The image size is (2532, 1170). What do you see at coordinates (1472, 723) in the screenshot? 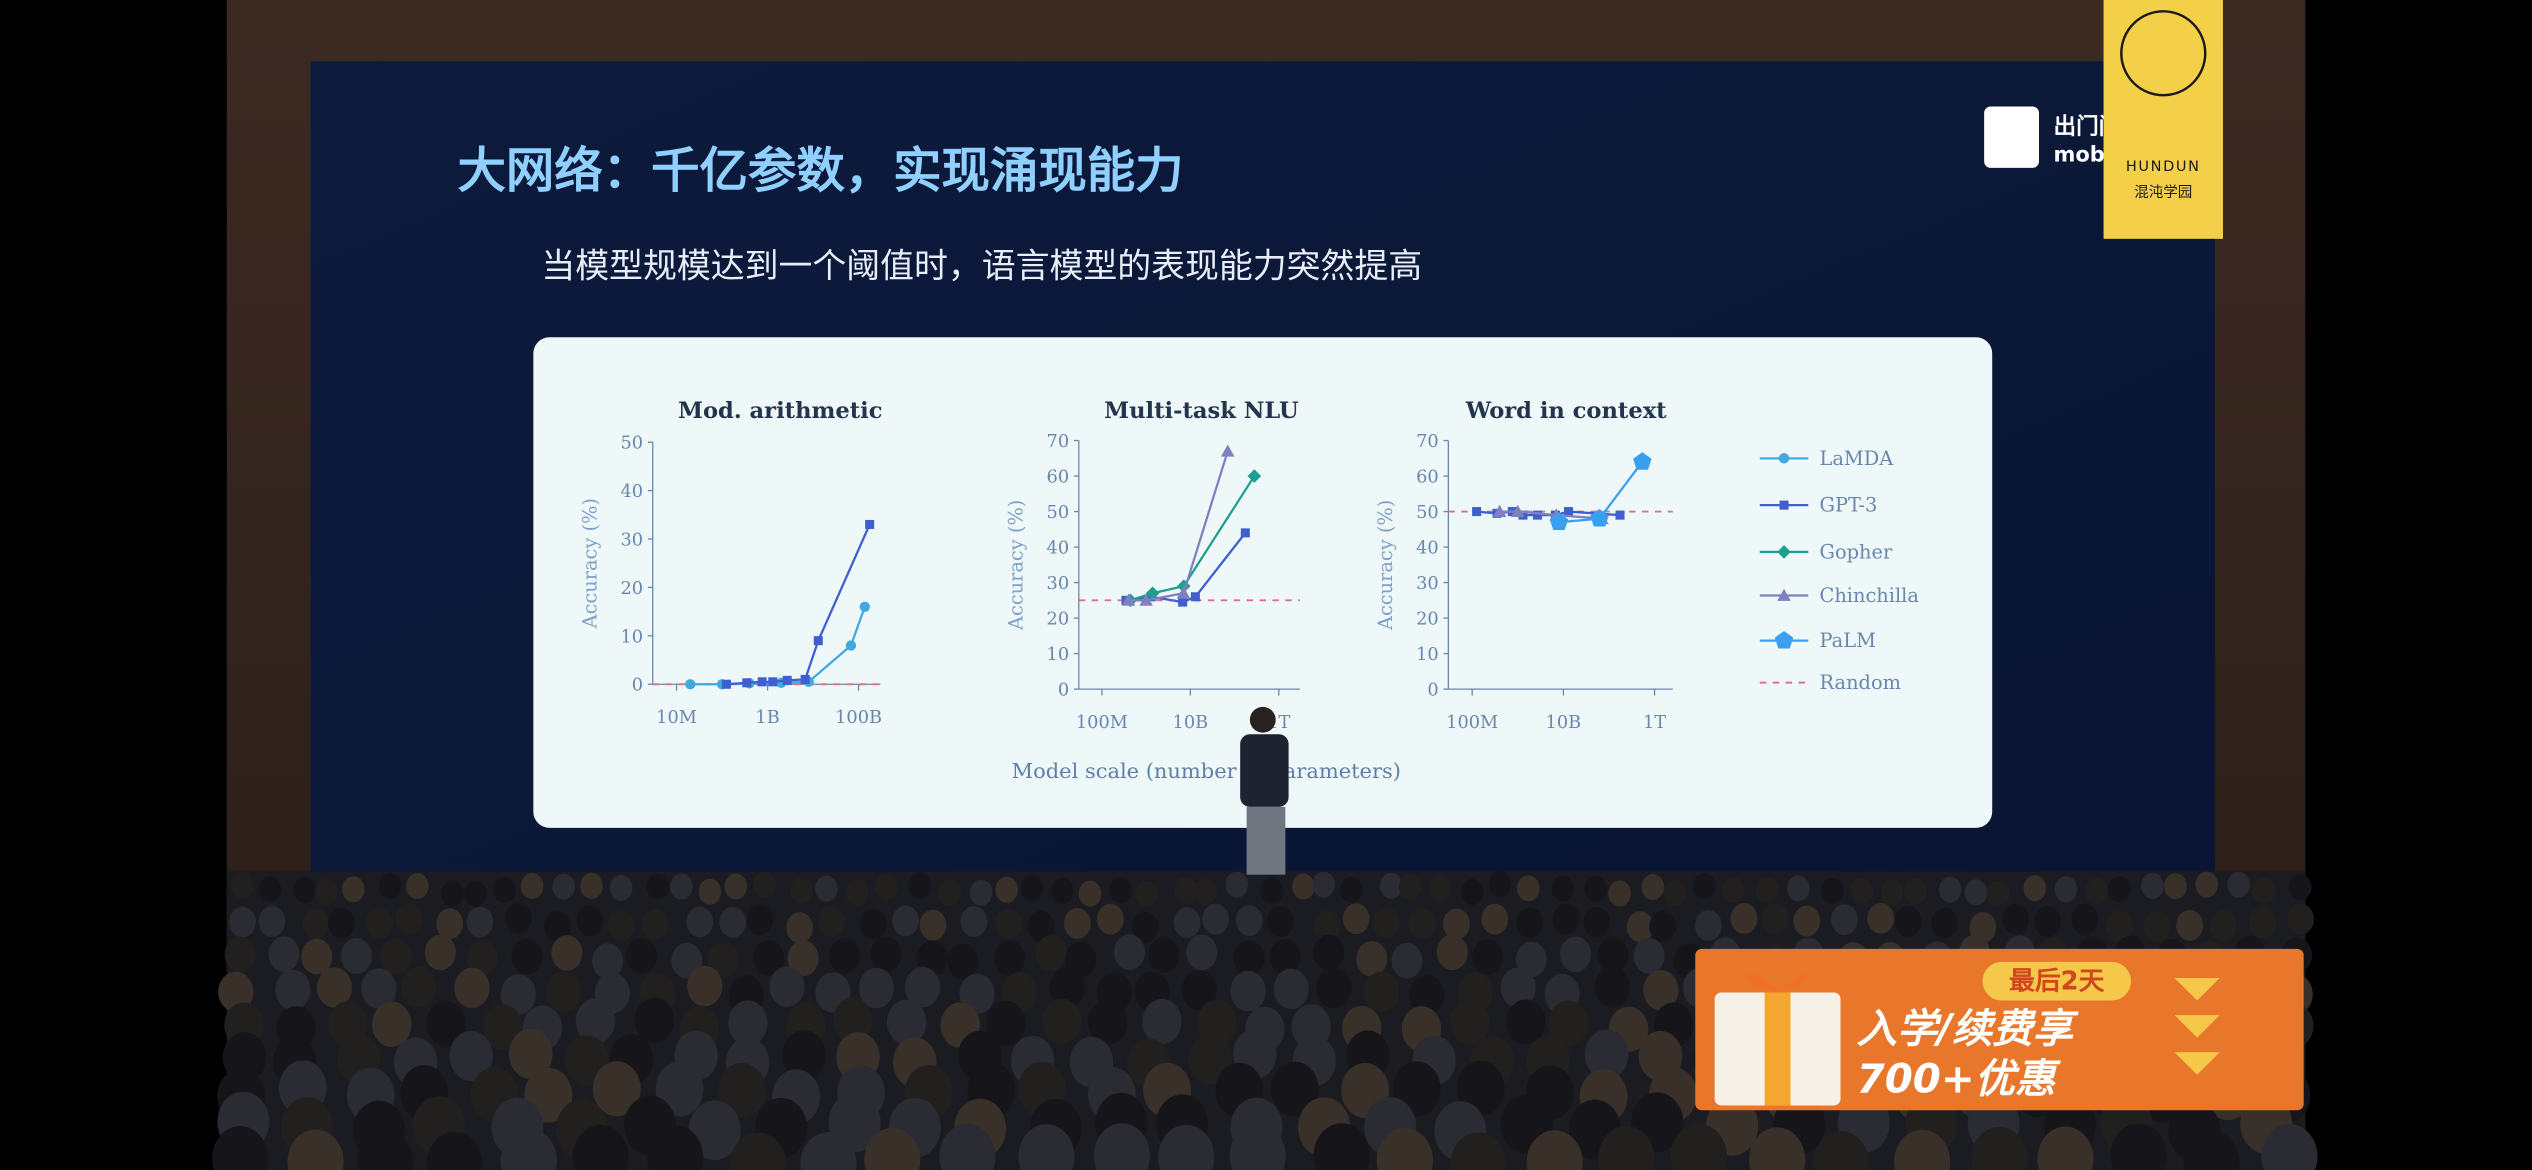
I see `x-tick-label: 100M` at bounding box center [1472, 723].